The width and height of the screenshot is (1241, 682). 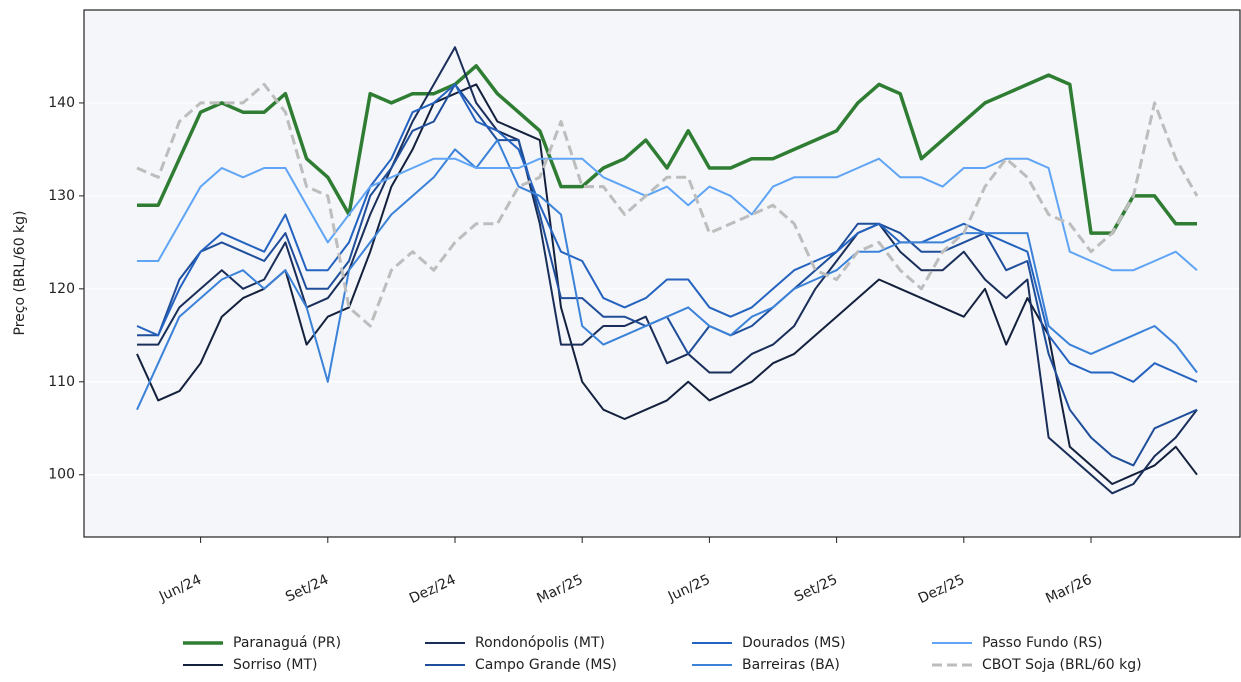 What do you see at coordinates (287, 643) in the screenshot?
I see `legend-label: Paranaguá (PR)` at bounding box center [287, 643].